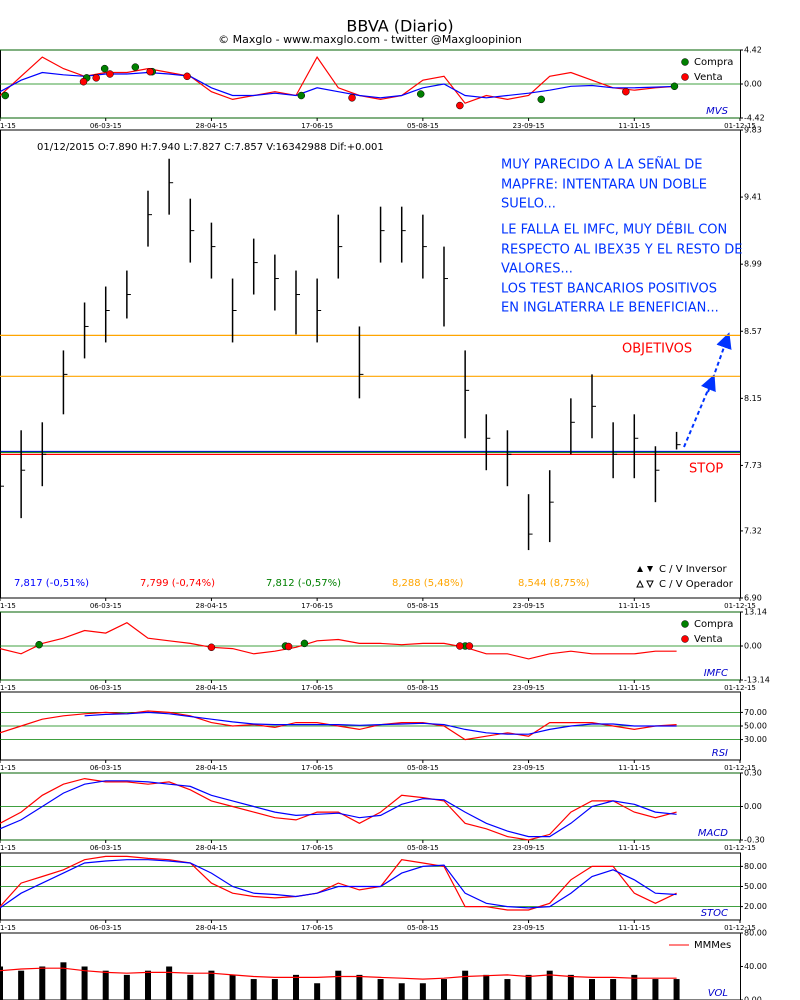 The image size is (800, 1000). What do you see at coordinates (754, 840) in the screenshot?
I see `y-tick-label: -0.30` at bounding box center [754, 840].